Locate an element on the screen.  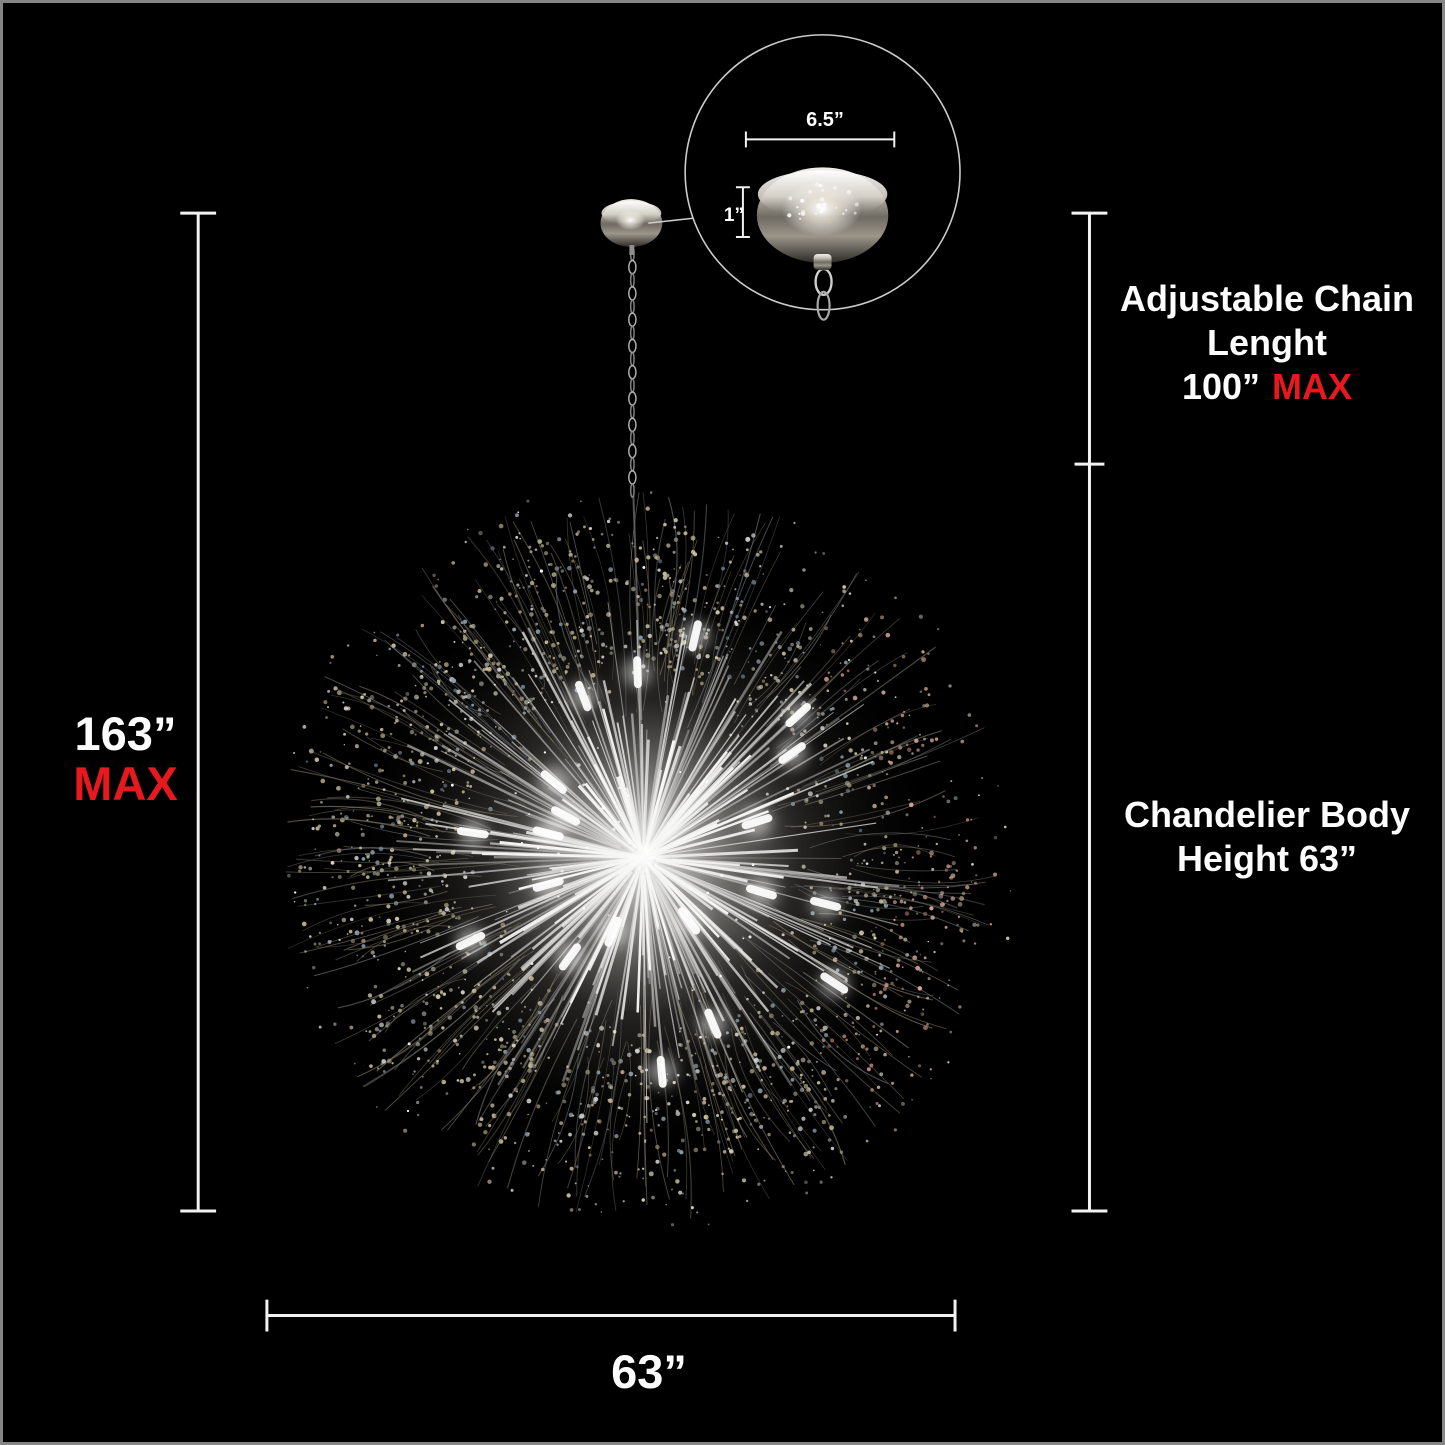
chain-length-line3: 100” MAX is located at coordinates (1267, 387).